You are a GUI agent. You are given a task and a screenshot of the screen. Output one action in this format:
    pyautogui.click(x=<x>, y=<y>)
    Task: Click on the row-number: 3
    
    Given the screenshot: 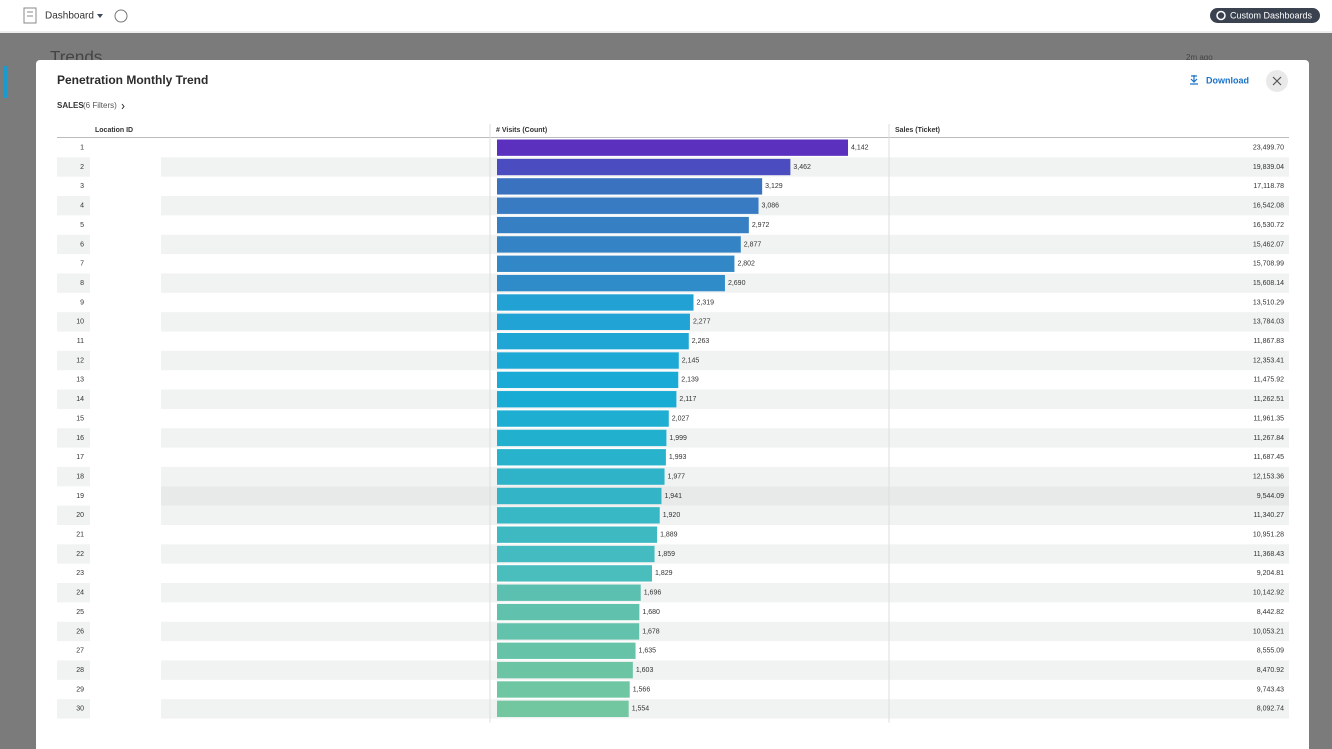 What is the action you would take?
    pyautogui.click(x=82, y=186)
    